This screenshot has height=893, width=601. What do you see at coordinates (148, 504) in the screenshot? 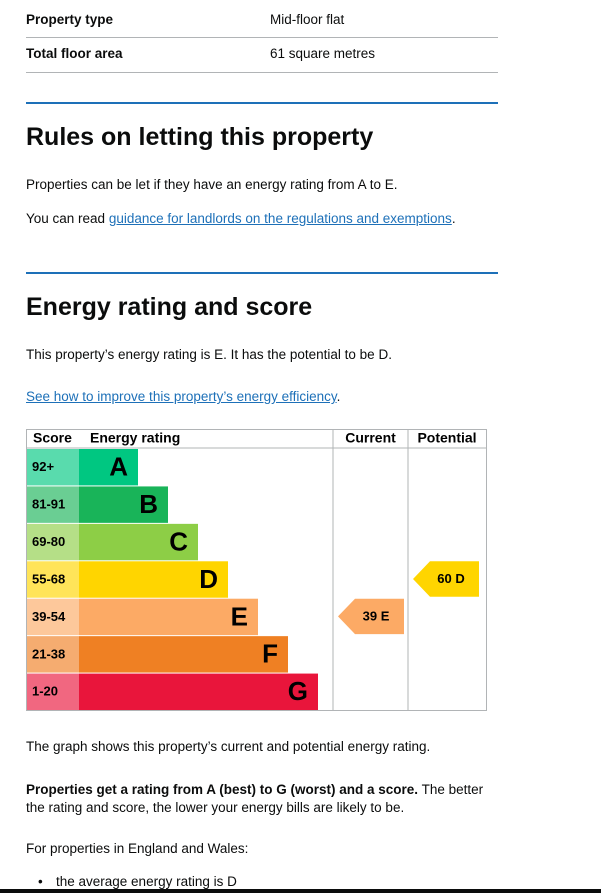
I see `rating-letter: B` at bounding box center [148, 504].